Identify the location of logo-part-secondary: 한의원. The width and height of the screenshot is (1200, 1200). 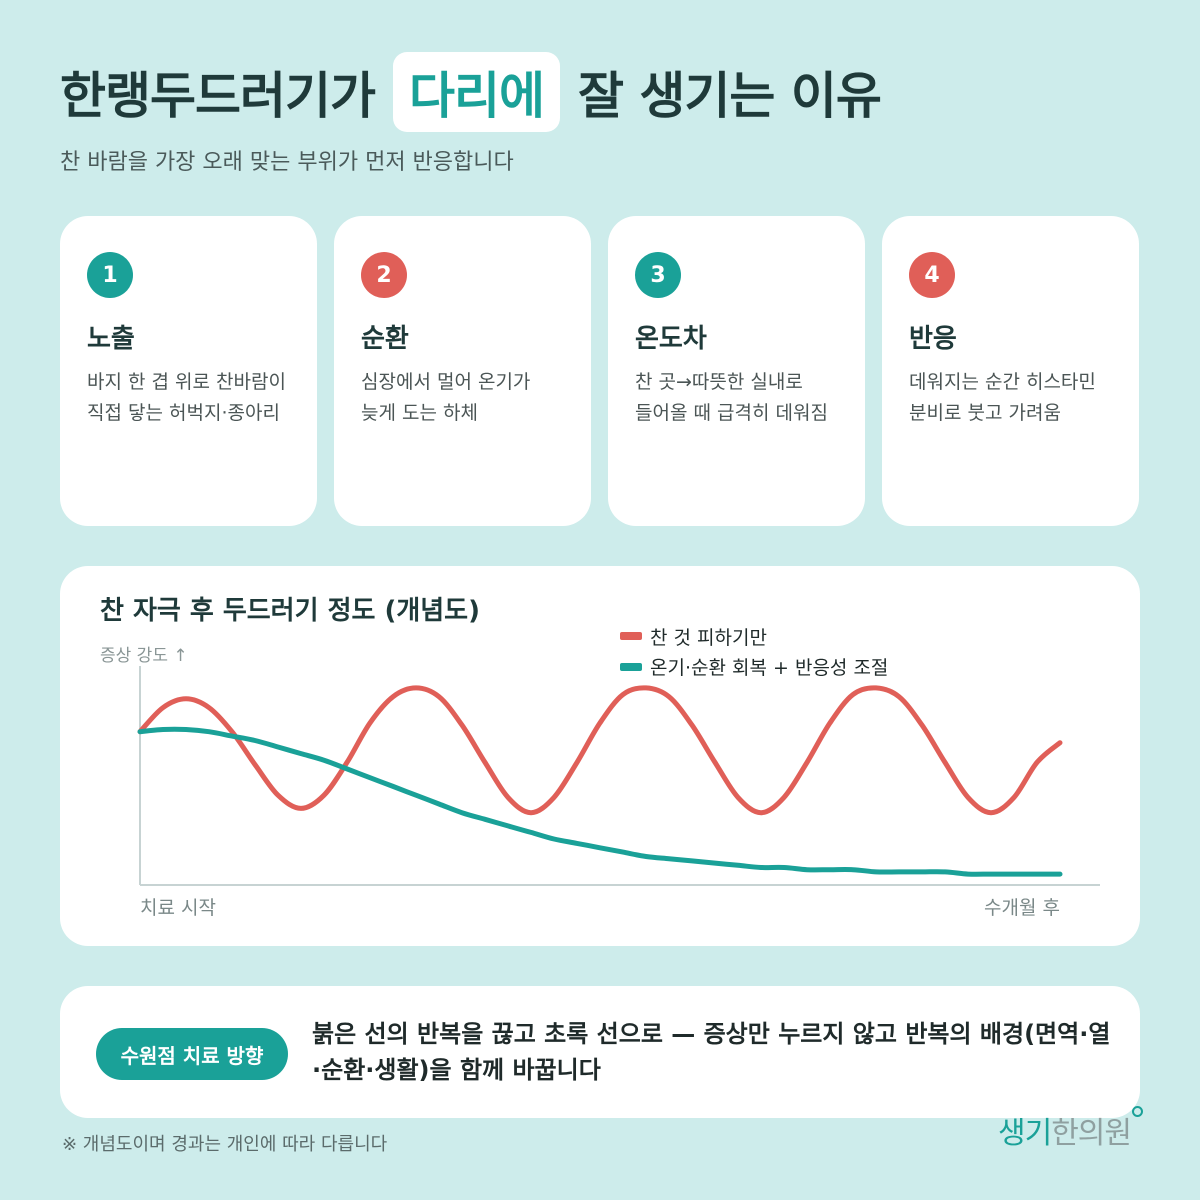
(1091, 1133).